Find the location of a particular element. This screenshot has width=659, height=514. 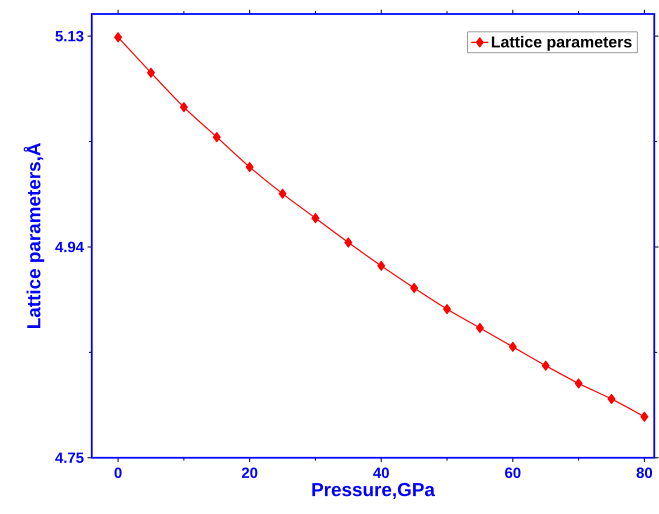

x-tick-label: 40 is located at coordinates (381, 473).